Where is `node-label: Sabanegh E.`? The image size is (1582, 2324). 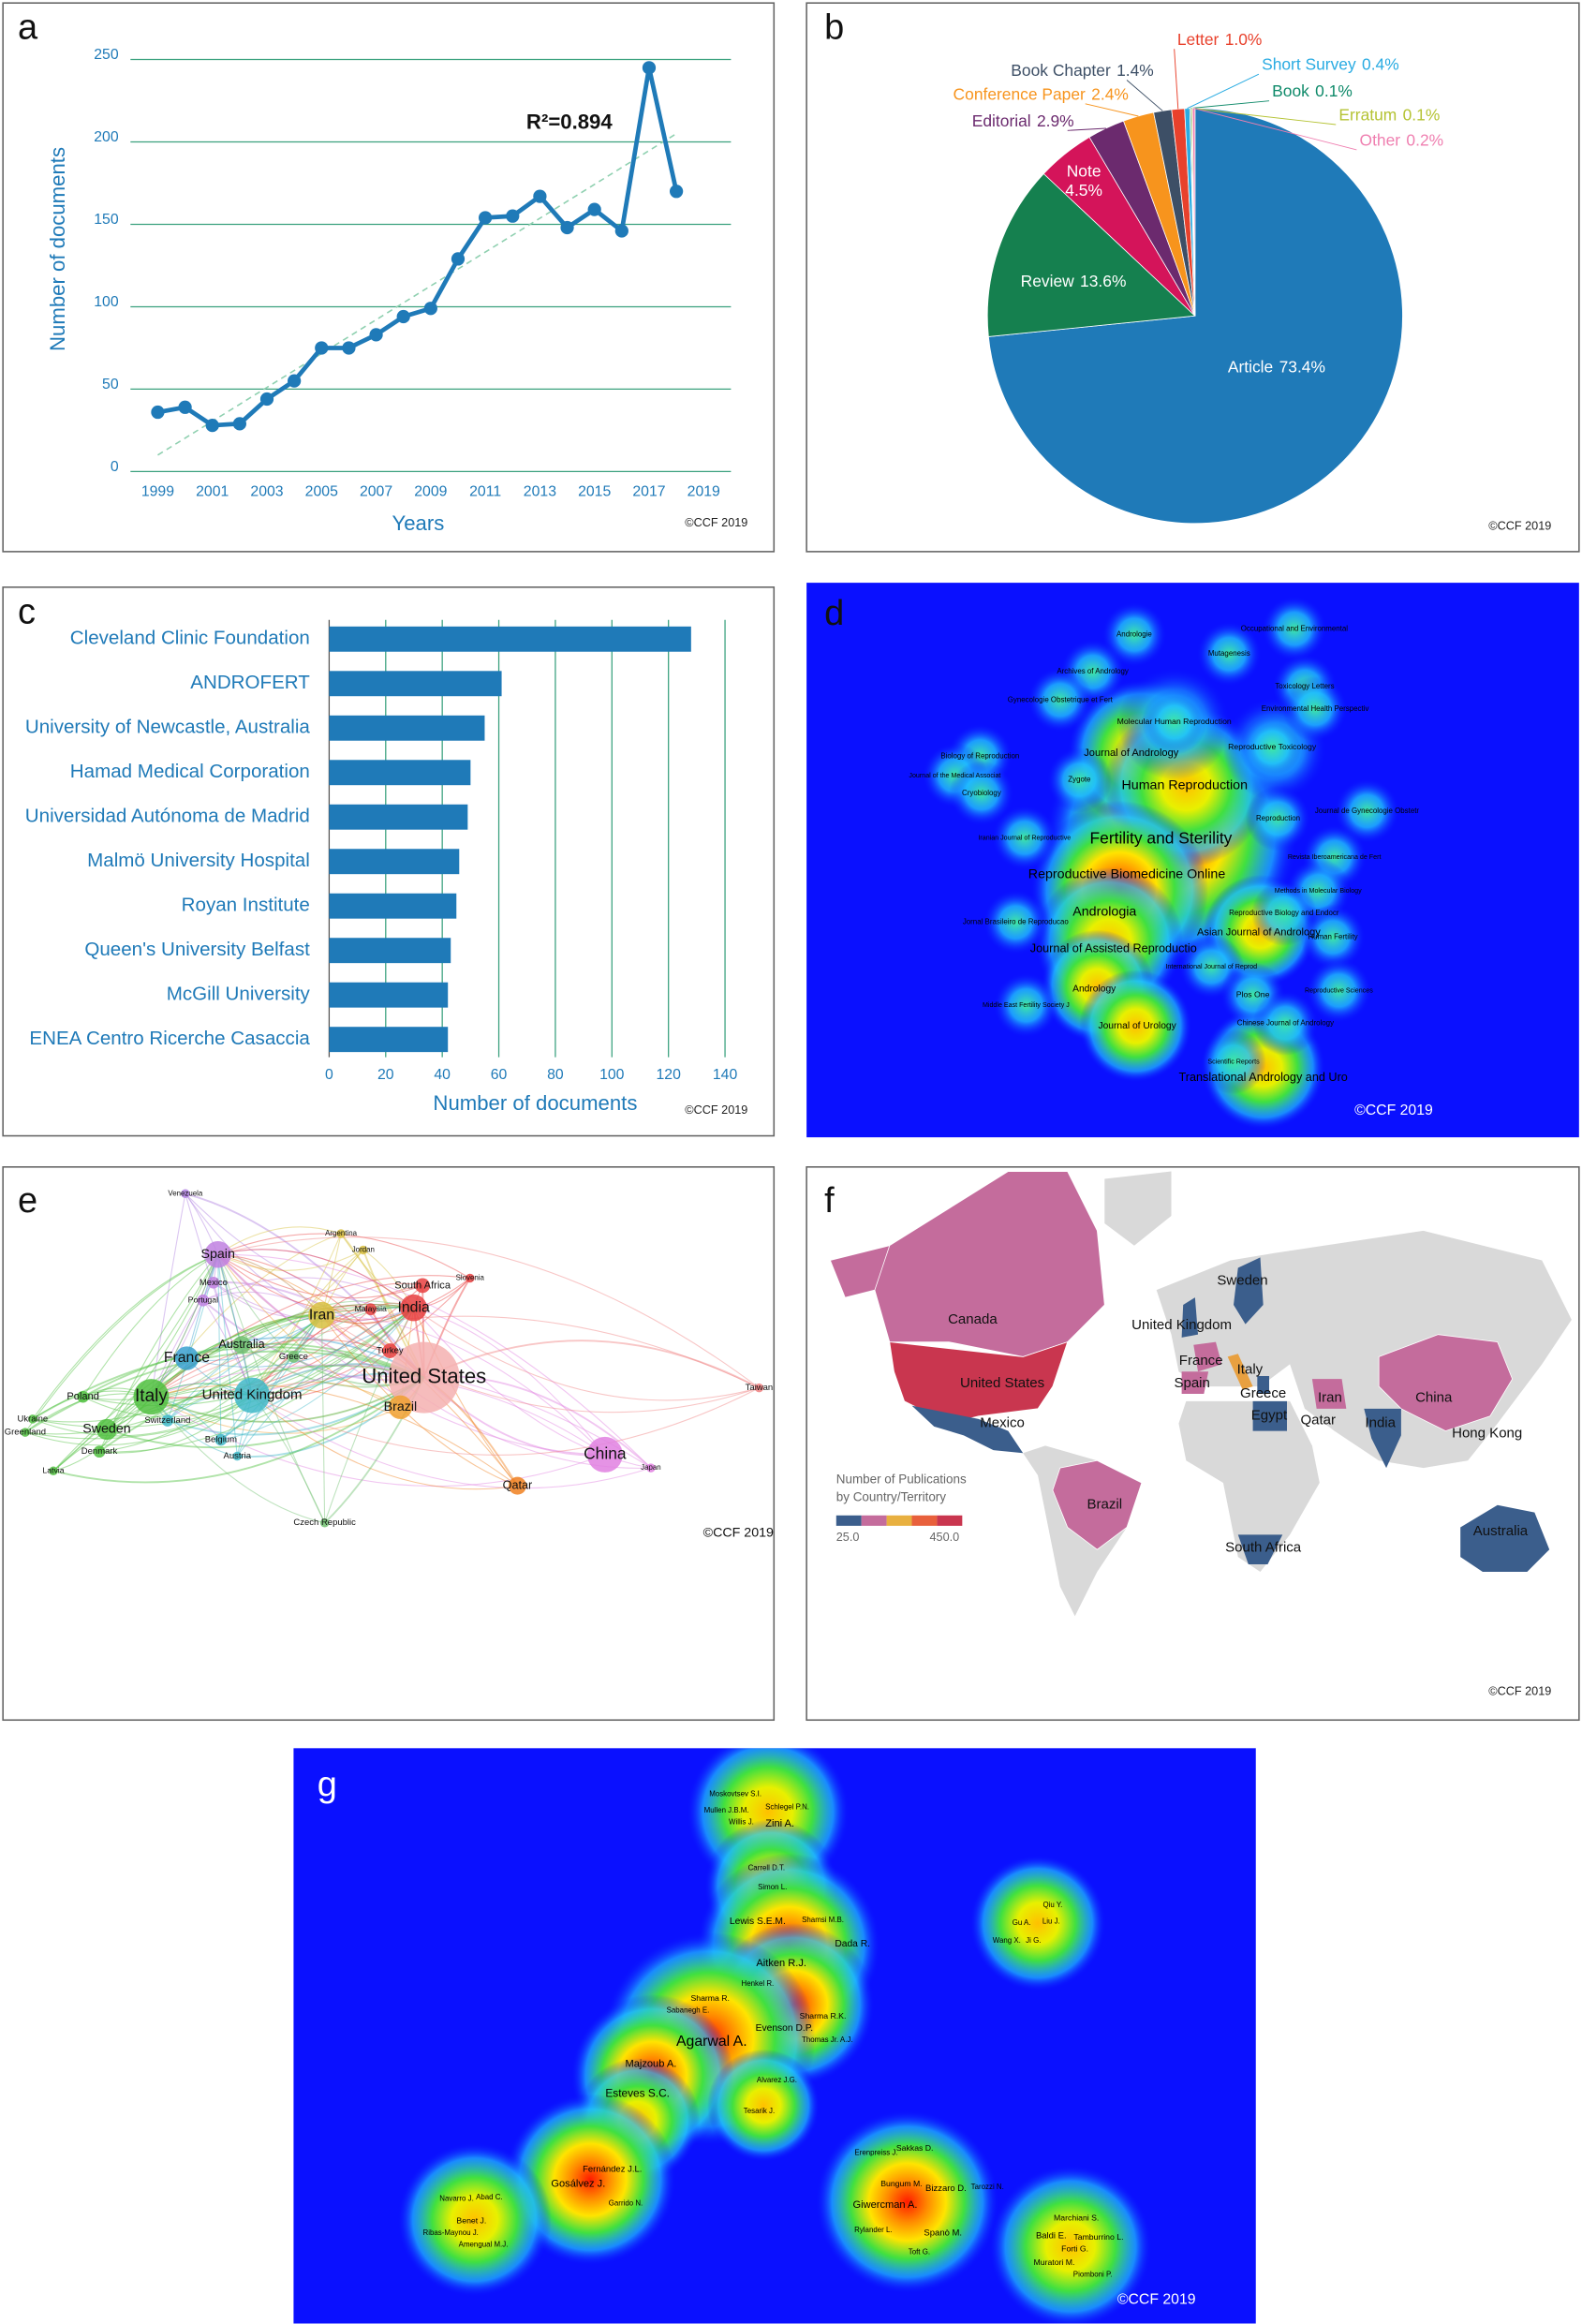 node-label: Sabanegh E. is located at coordinates (688, 2011).